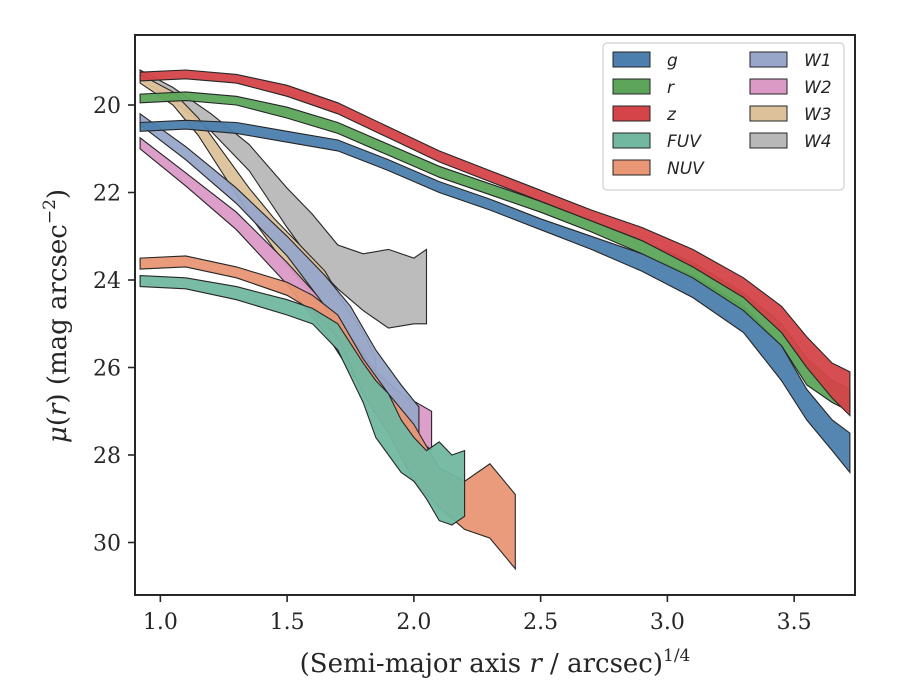 Image resolution: width=900 pixels, height=700 pixels. Describe the element at coordinates (287, 622) in the screenshot. I see `x-tick-label: 1.5` at that location.